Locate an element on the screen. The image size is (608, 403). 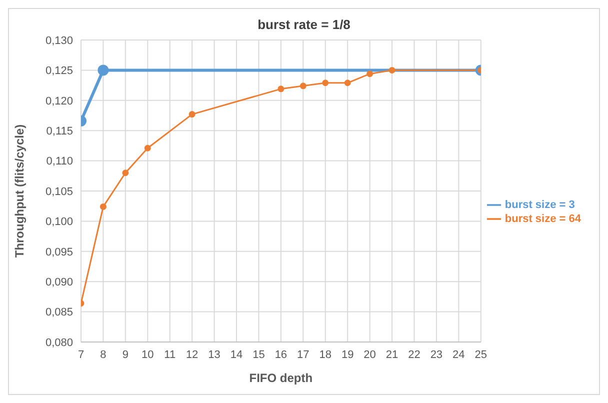
y-tick-label: 0,120 is located at coordinates (59, 101).